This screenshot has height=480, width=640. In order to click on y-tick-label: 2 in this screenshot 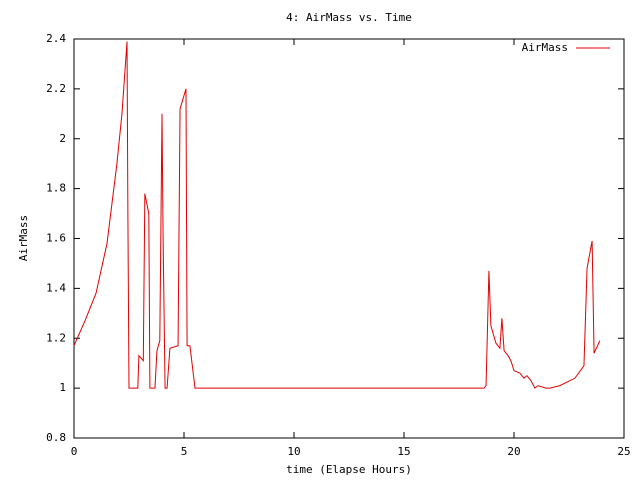, I will do `click(62, 138)`.